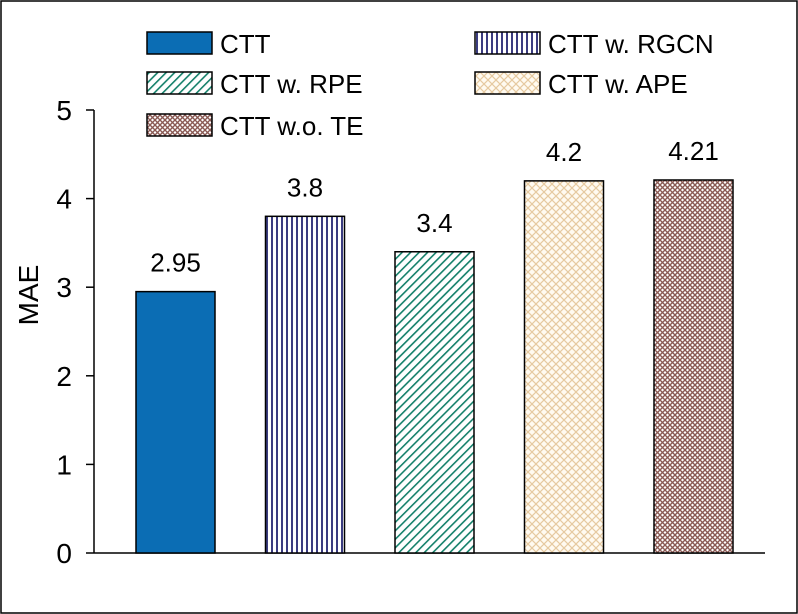 The width and height of the screenshot is (798, 614). I want to click on legend-label: CTT w. APE, so click(618, 84).